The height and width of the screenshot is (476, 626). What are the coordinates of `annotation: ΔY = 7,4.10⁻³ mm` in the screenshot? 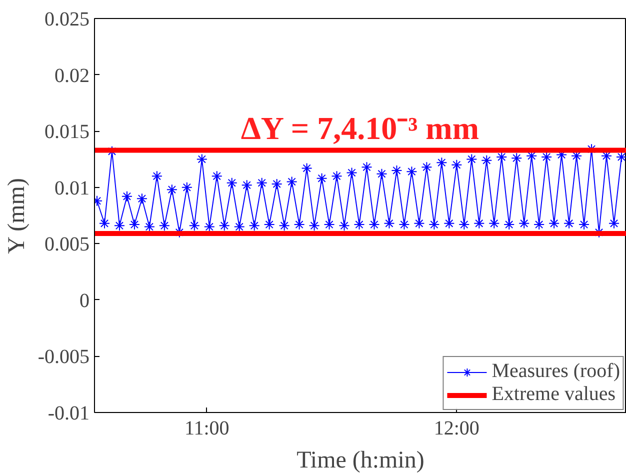 It's located at (360, 128).